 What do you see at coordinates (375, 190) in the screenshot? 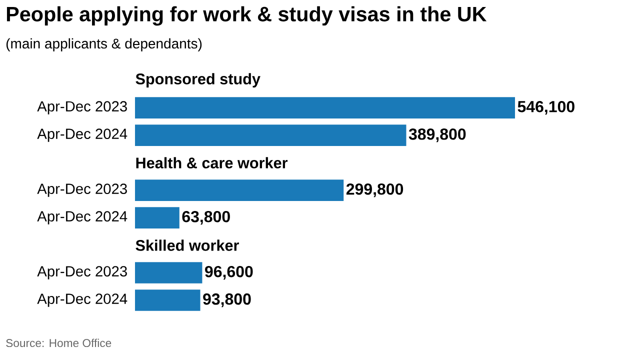
I see `data-label: 299,800` at bounding box center [375, 190].